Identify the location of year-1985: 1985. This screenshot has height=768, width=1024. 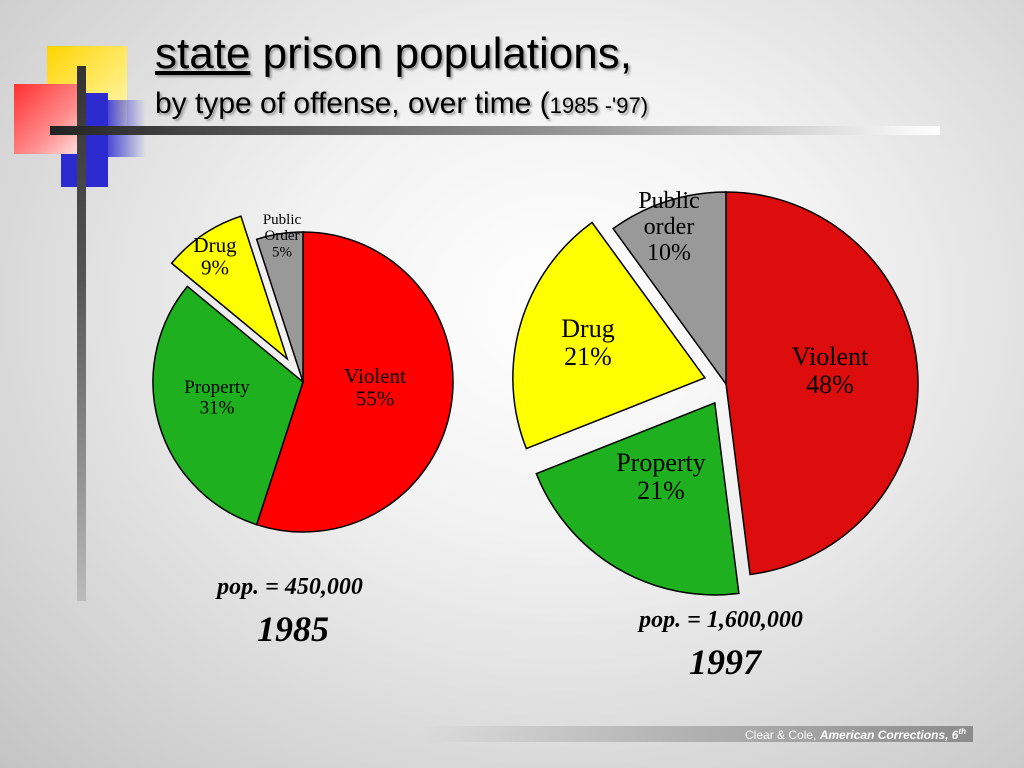
(293, 629).